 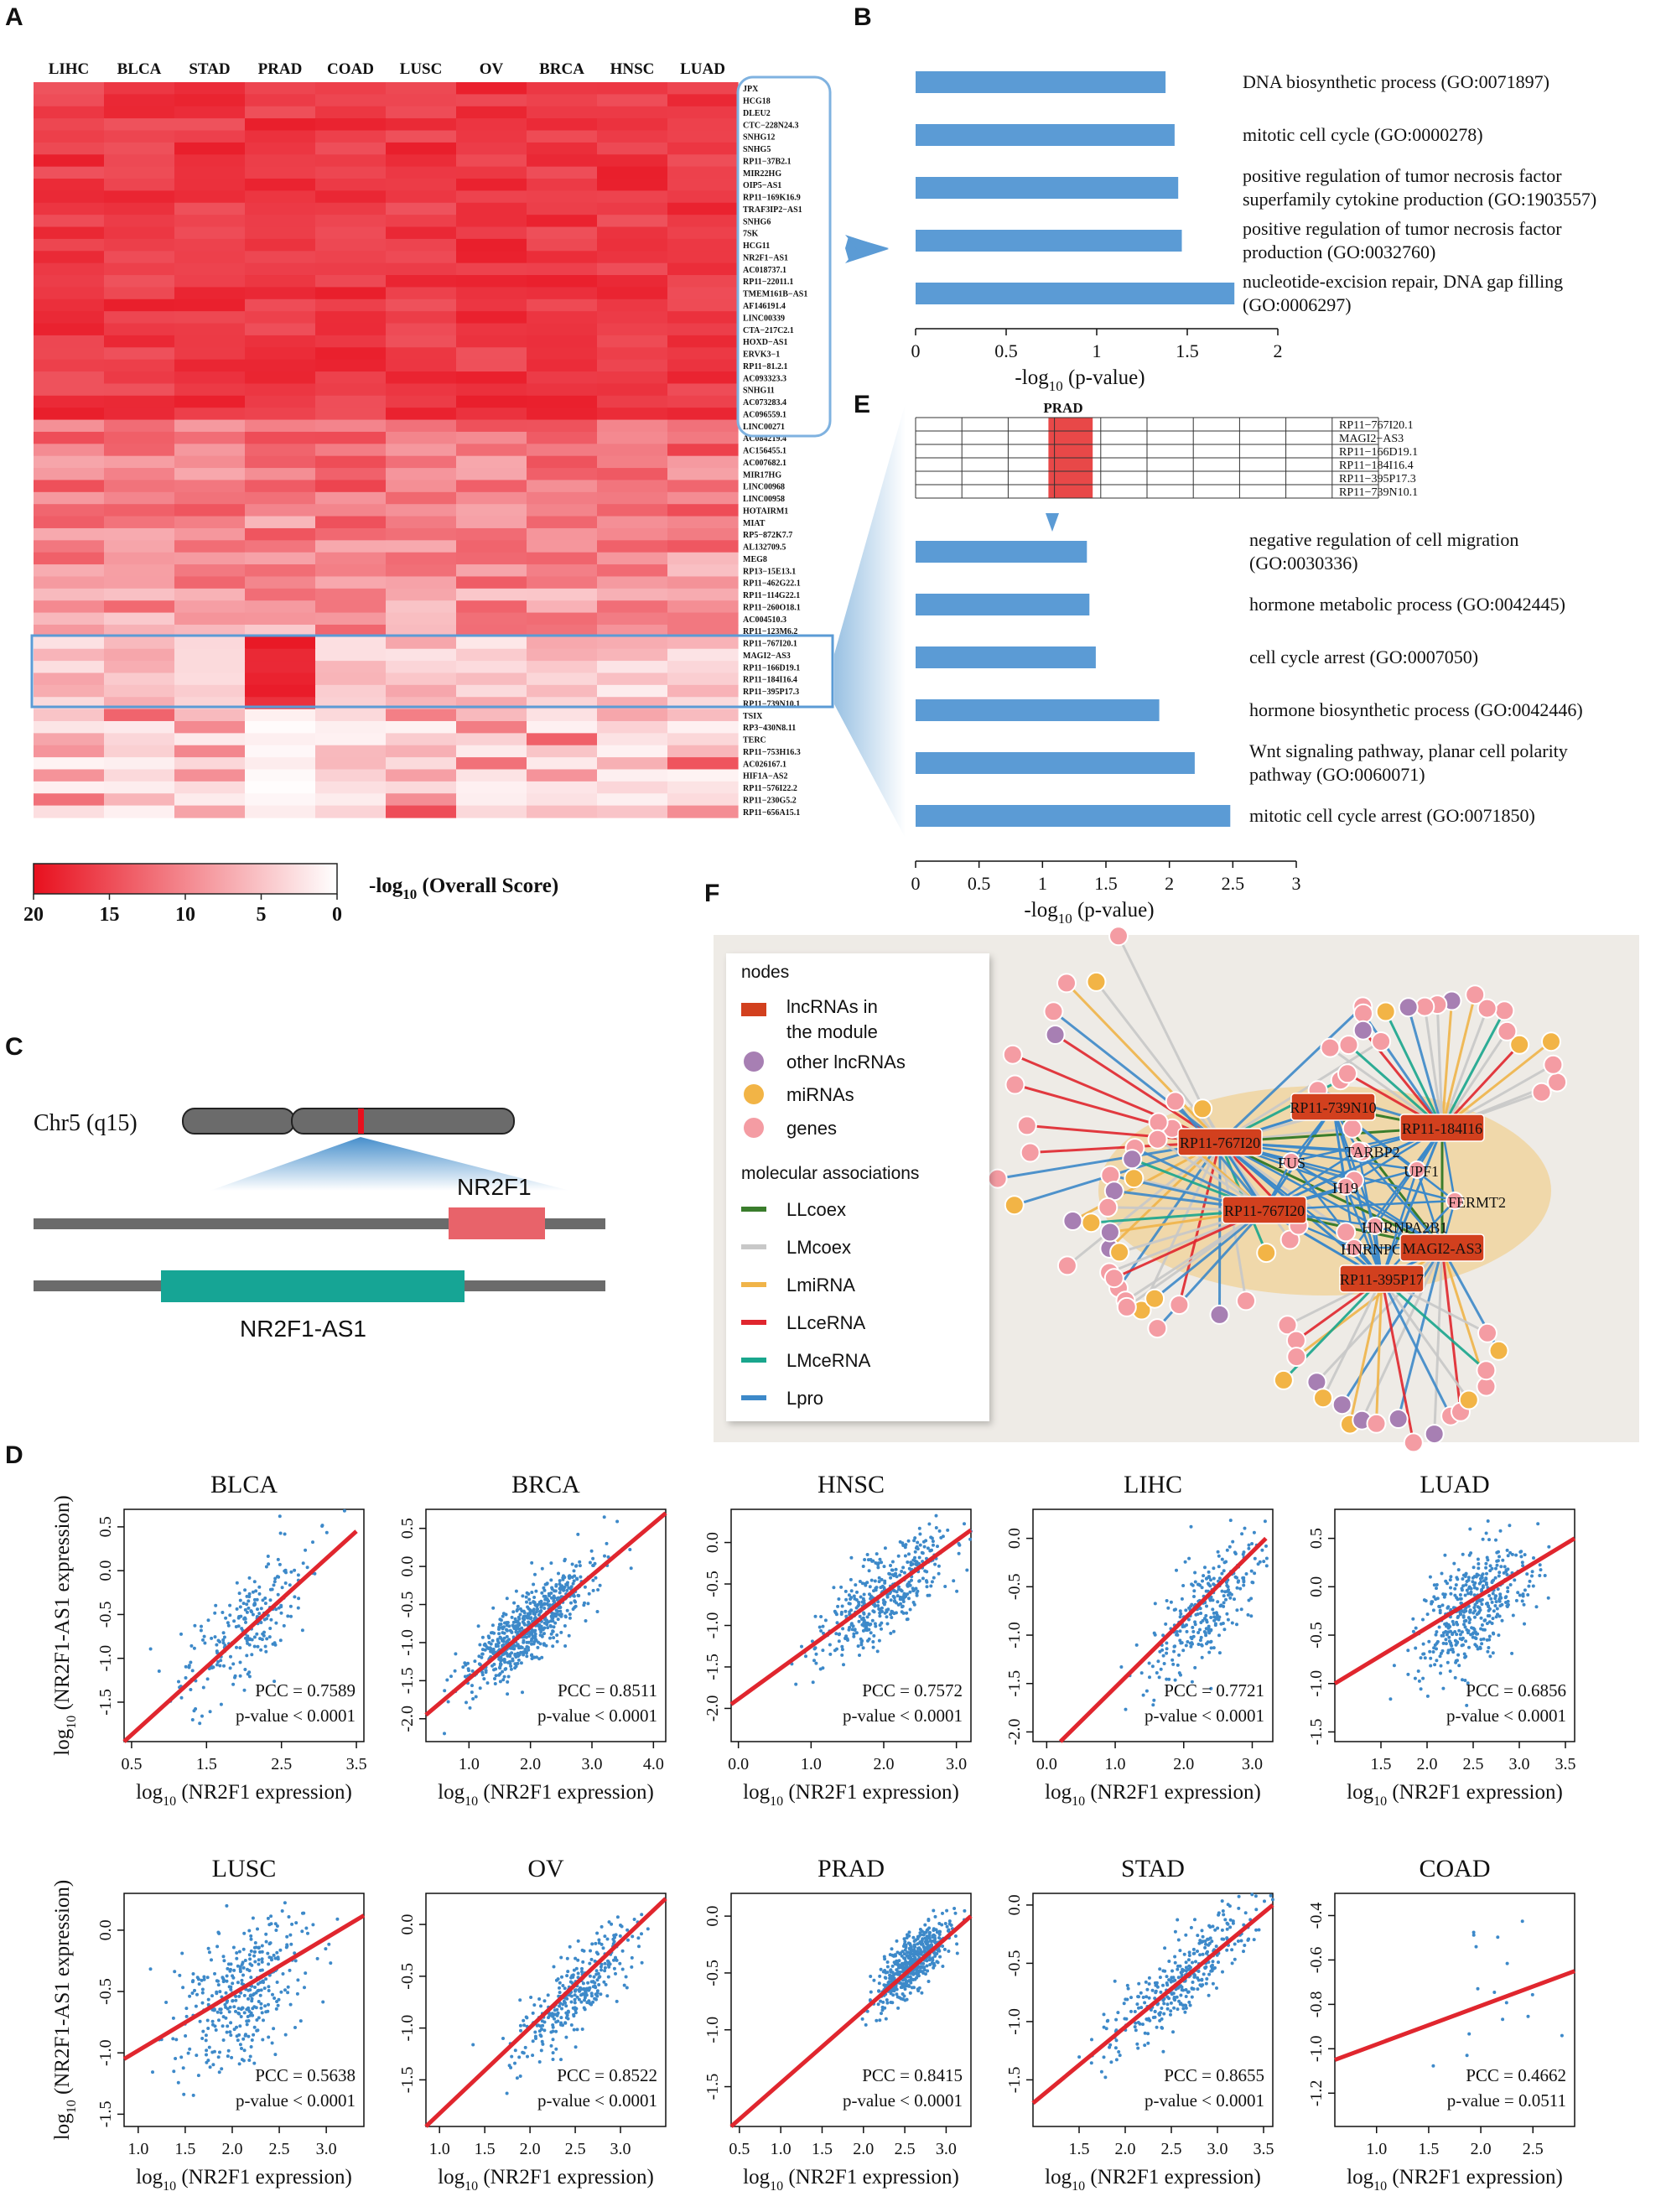 I want to click on y-tick-label: -0.5, so click(x=1014, y=1964).